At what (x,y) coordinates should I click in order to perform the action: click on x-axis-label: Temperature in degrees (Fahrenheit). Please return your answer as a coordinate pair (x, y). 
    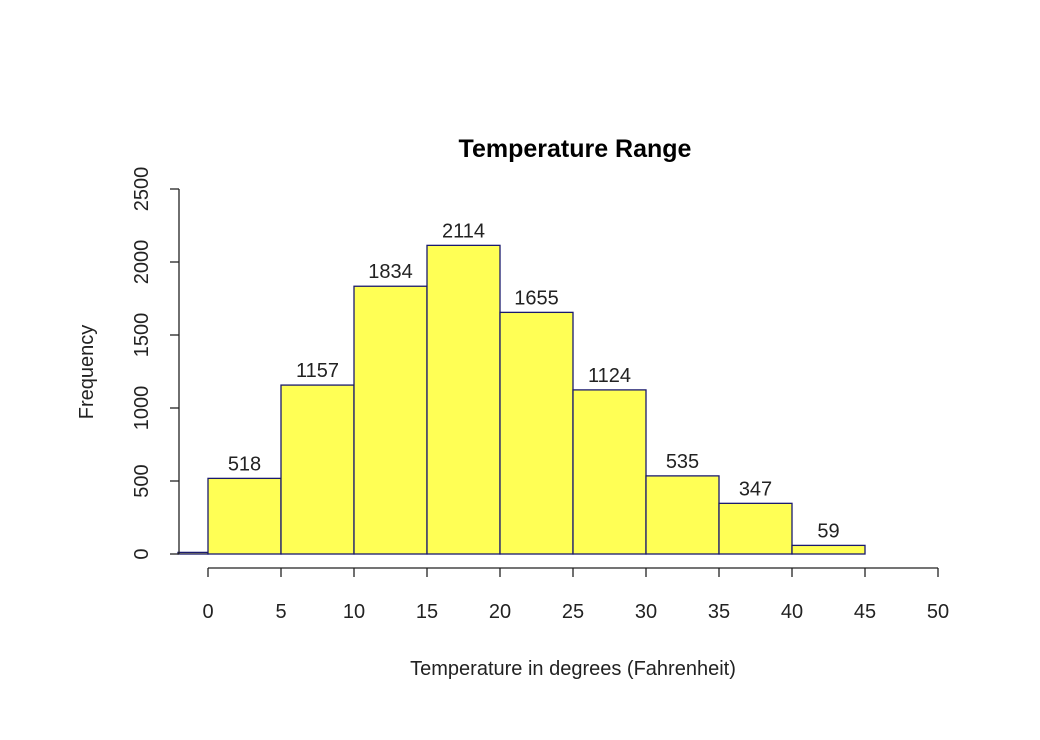
    Looking at the image, I should click on (573, 669).